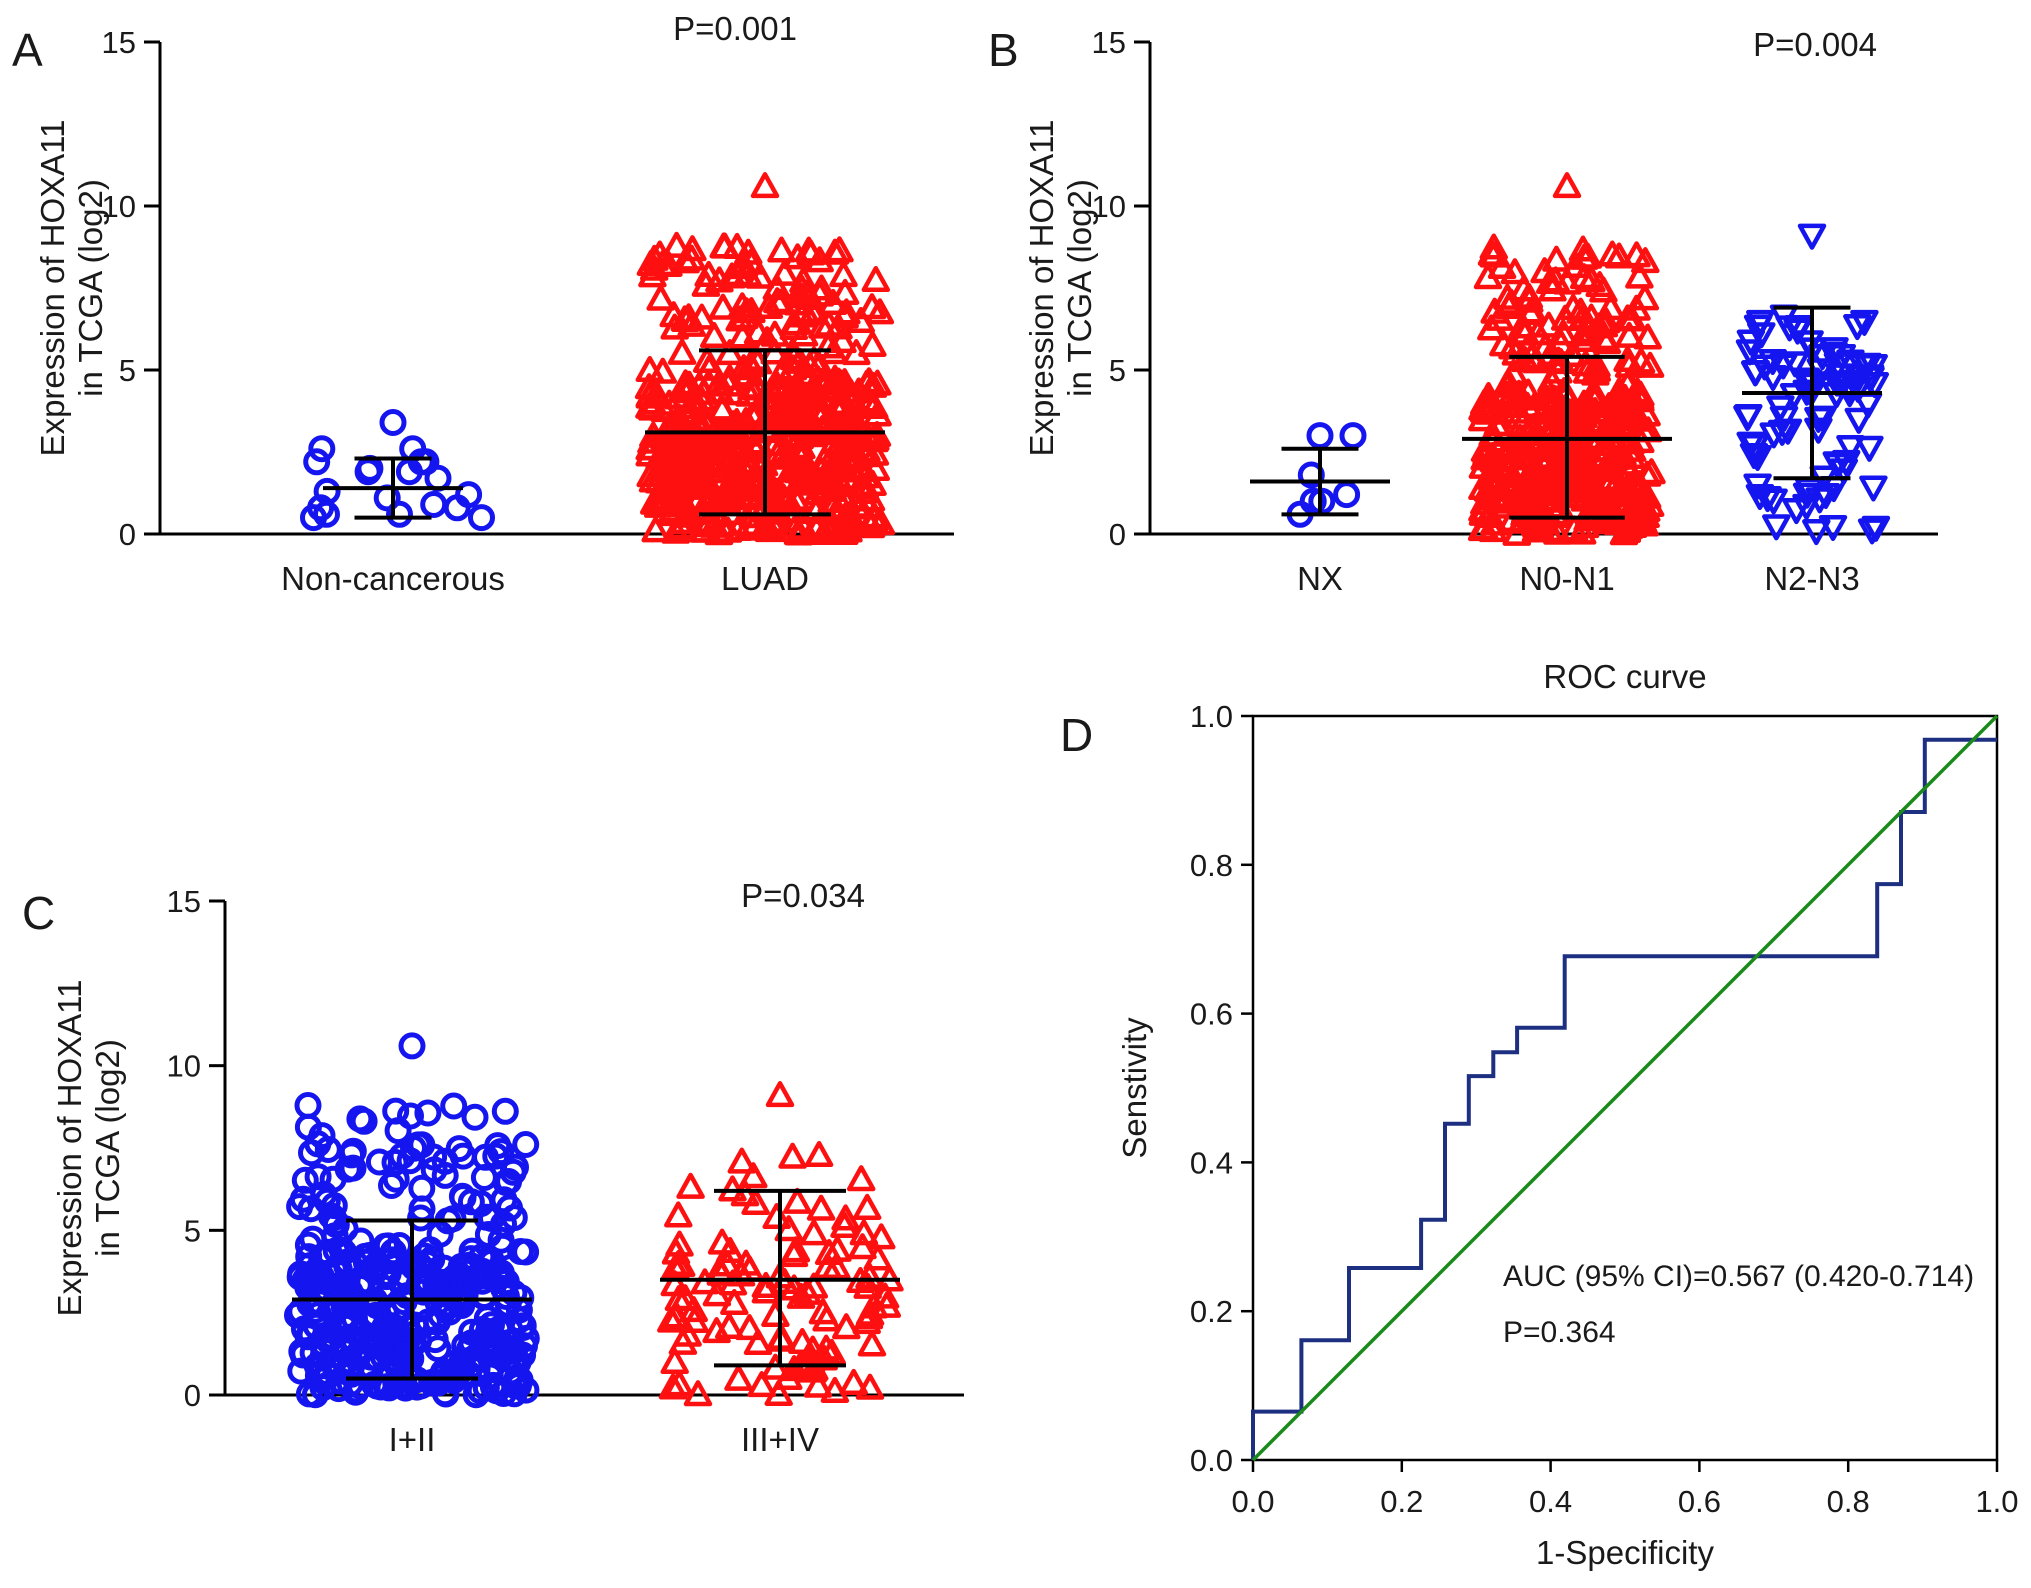 This screenshot has width=2031, height=1588. What do you see at coordinates (192, 1230) in the screenshot?
I see `y-tick-label: 5` at bounding box center [192, 1230].